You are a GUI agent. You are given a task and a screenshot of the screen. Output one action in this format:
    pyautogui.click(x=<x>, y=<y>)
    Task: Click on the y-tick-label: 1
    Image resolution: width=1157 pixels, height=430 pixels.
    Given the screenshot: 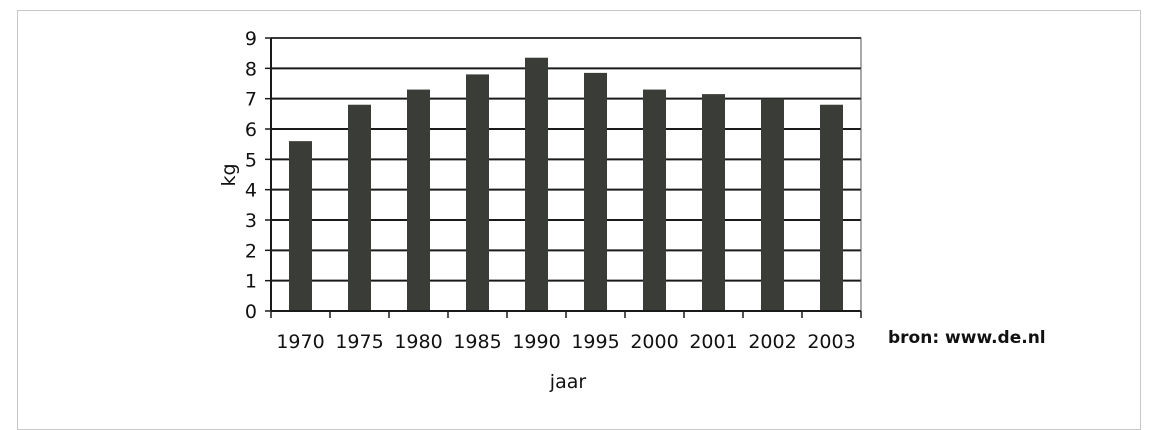 What is the action you would take?
    pyautogui.click(x=251, y=282)
    